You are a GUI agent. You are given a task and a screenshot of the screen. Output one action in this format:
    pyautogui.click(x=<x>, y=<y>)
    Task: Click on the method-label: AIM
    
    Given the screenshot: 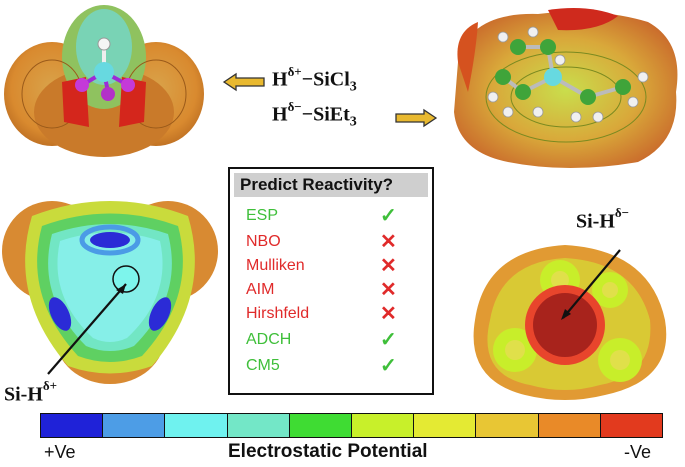 What is the action you would take?
    pyautogui.click(x=260, y=289)
    